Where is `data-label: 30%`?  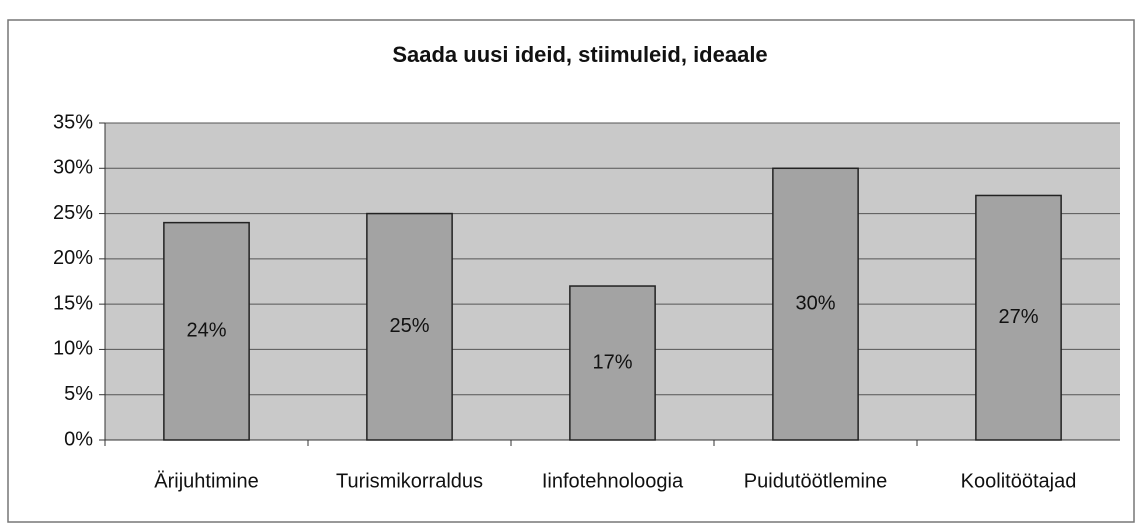 data-label: 30% is located at coordinates (815, 303).